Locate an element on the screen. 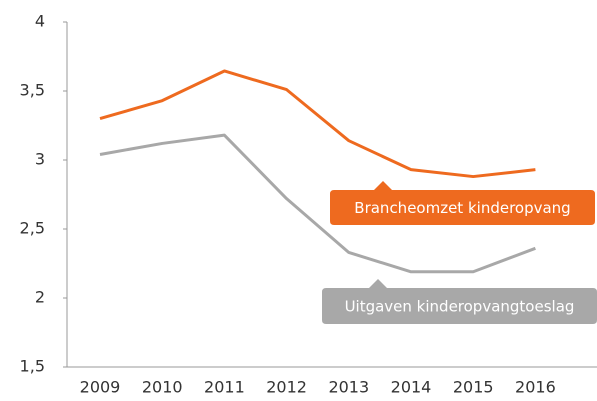 This screenshot has width=597, height=401. legend-label: Uitgaven kinderopvangtoeslag is located at coordinates (460, 307).